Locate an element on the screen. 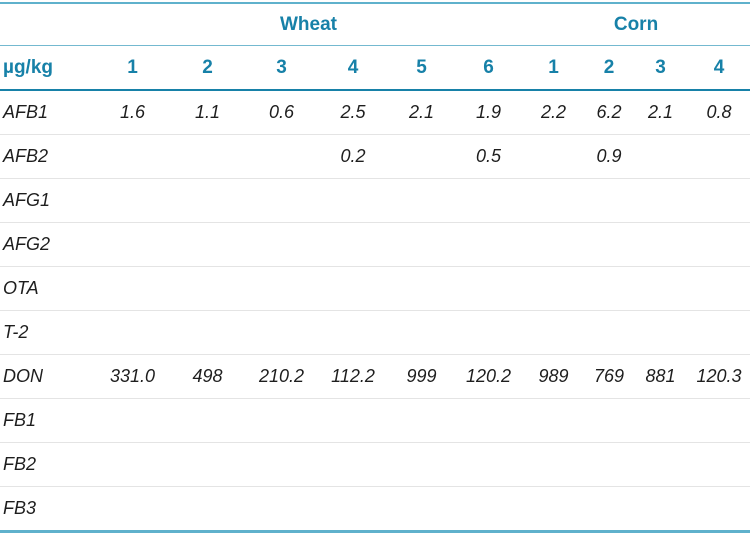 This screenshot has width=750, height=539. value-cell: 0.6 is located at coordinates (281, 112).